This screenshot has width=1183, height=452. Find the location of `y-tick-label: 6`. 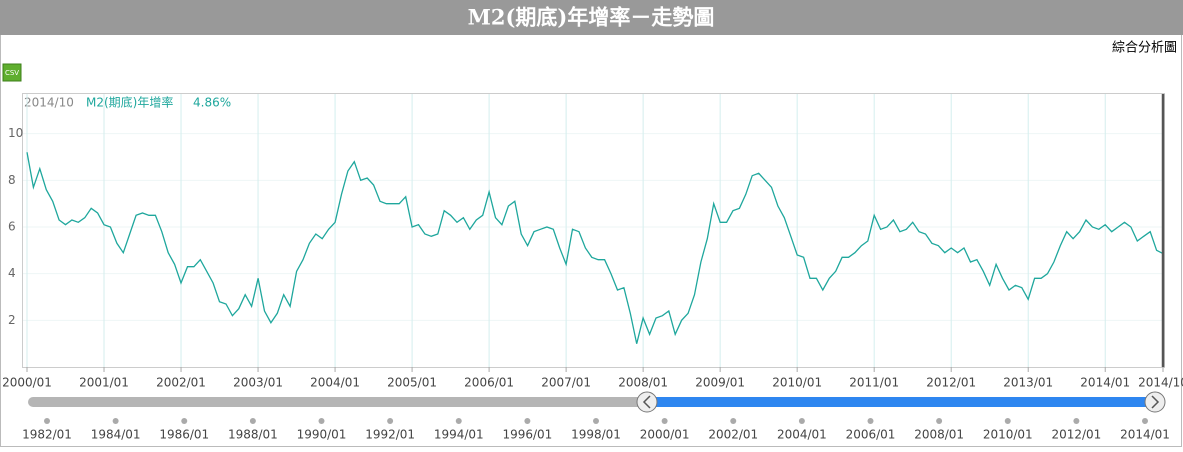

y-tick-label: 6 is located at coordinates (12, 227).